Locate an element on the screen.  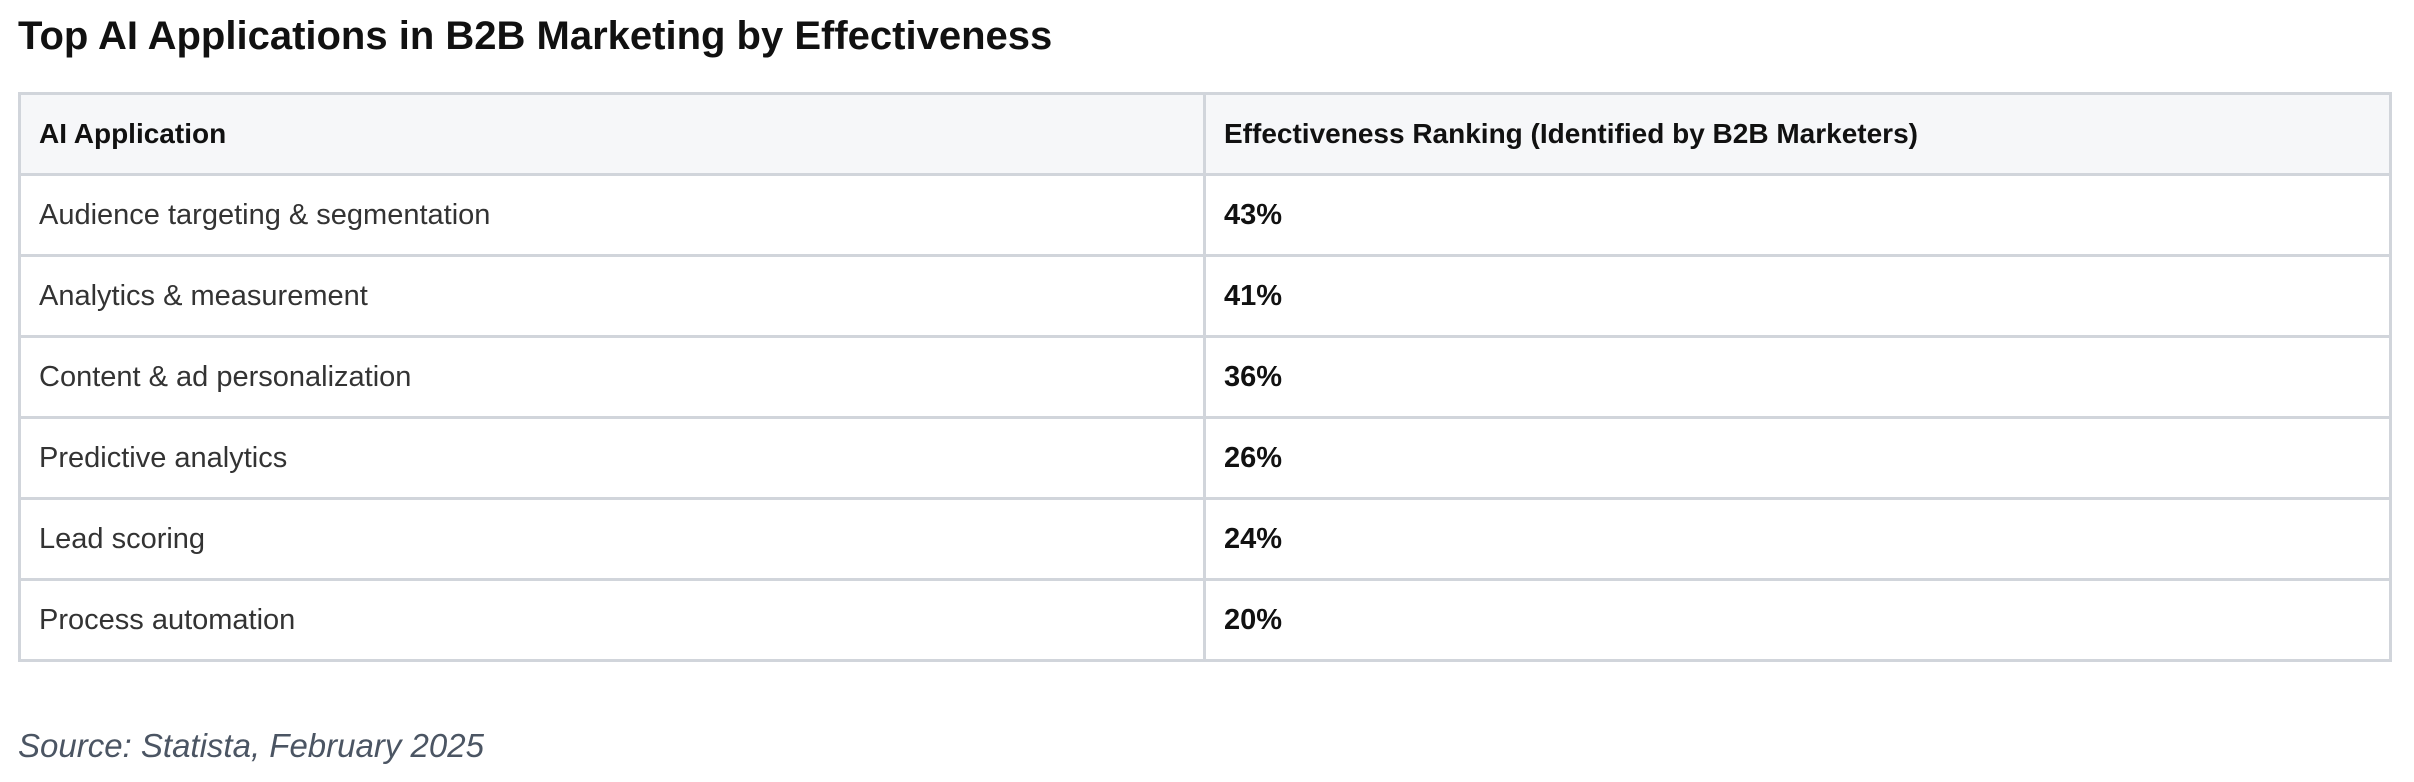
table-row: Content & ad personalization 36% is located at coordinates (1205, 377).